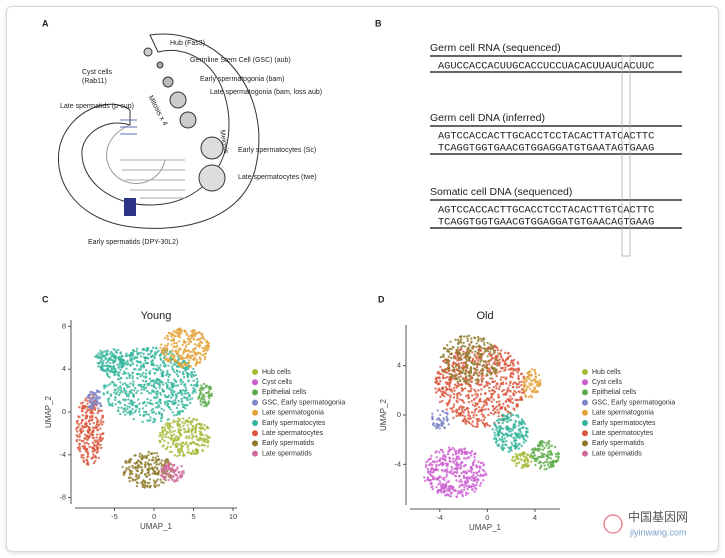 Image resolution: width=725 pixels, height=558 pixels. I want to click on x-axis-label: UMAP_1, so click(156, 526).